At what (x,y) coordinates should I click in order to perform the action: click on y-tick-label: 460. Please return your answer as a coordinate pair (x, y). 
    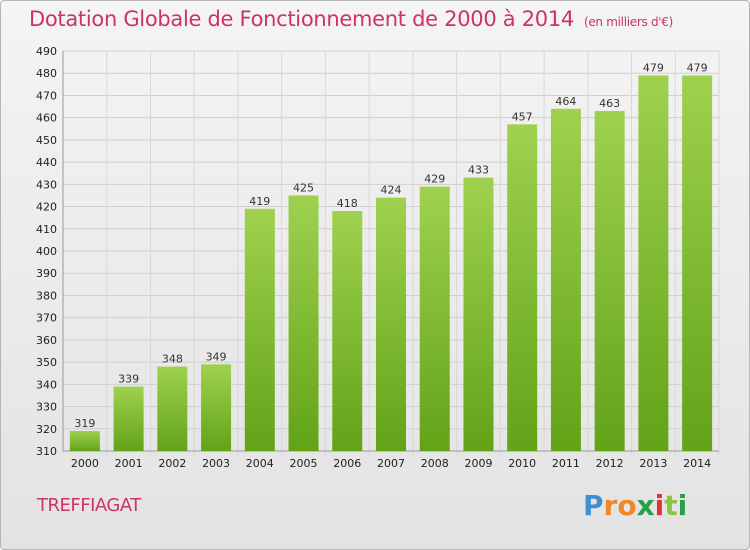
    Looking at the image, I should click on (46, 118).